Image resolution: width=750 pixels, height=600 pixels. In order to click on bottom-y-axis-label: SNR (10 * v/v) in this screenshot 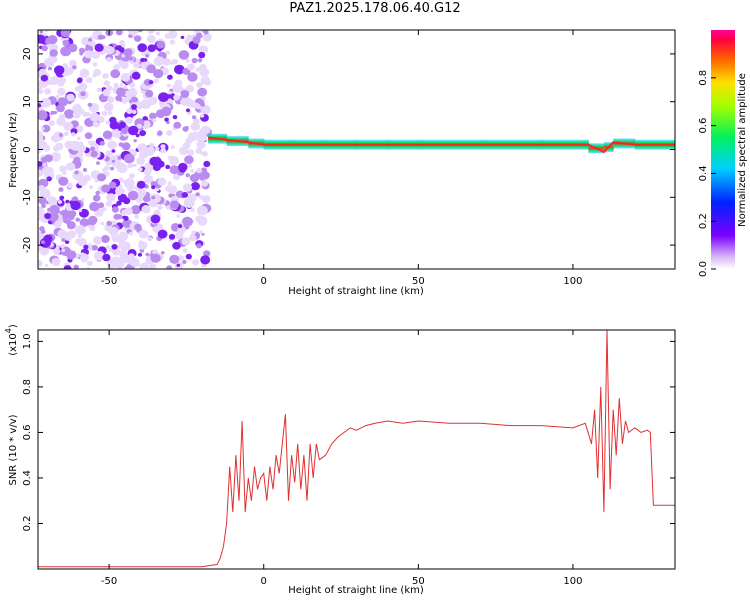, I will do `click(13, 449)`.